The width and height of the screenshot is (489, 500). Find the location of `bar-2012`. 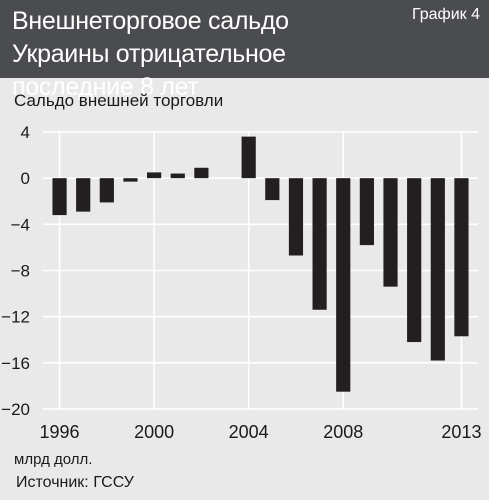

bar-2012 is located at coordinates (437, 269).